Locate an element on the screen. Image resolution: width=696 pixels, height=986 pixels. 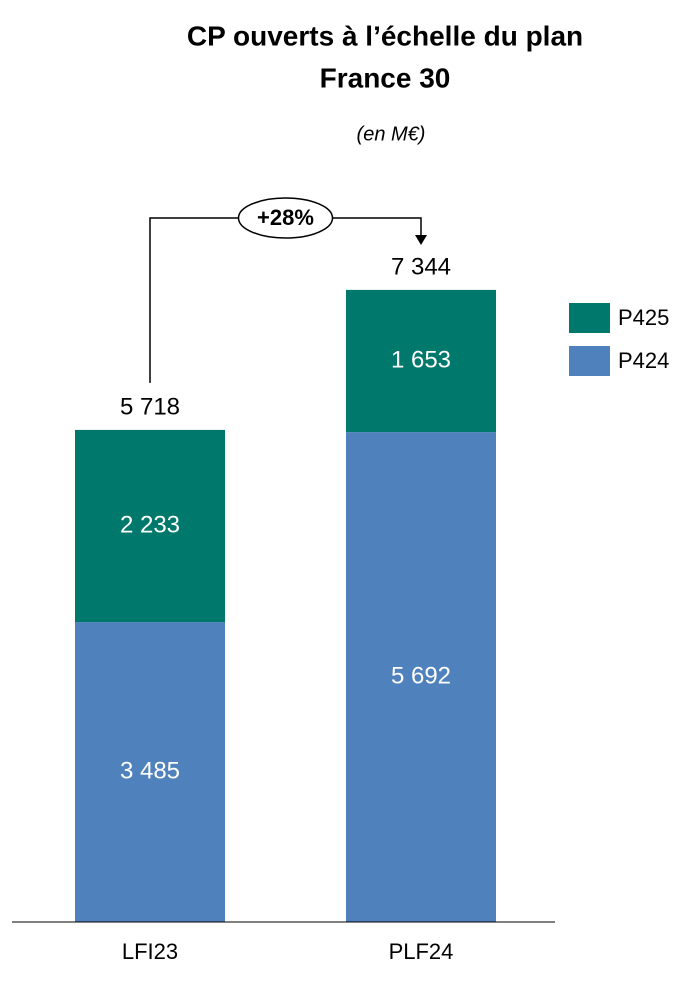
annotation-bubble is located at coordinates (285, 218).